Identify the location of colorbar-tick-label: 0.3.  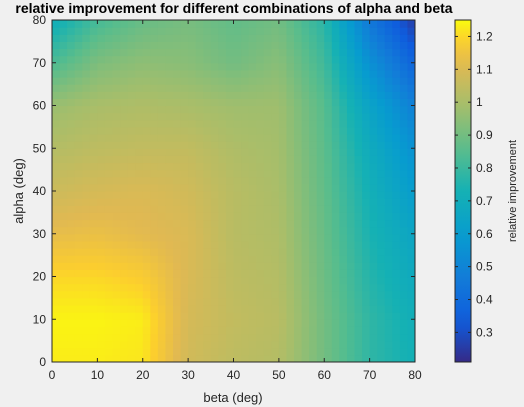
(484, 332).